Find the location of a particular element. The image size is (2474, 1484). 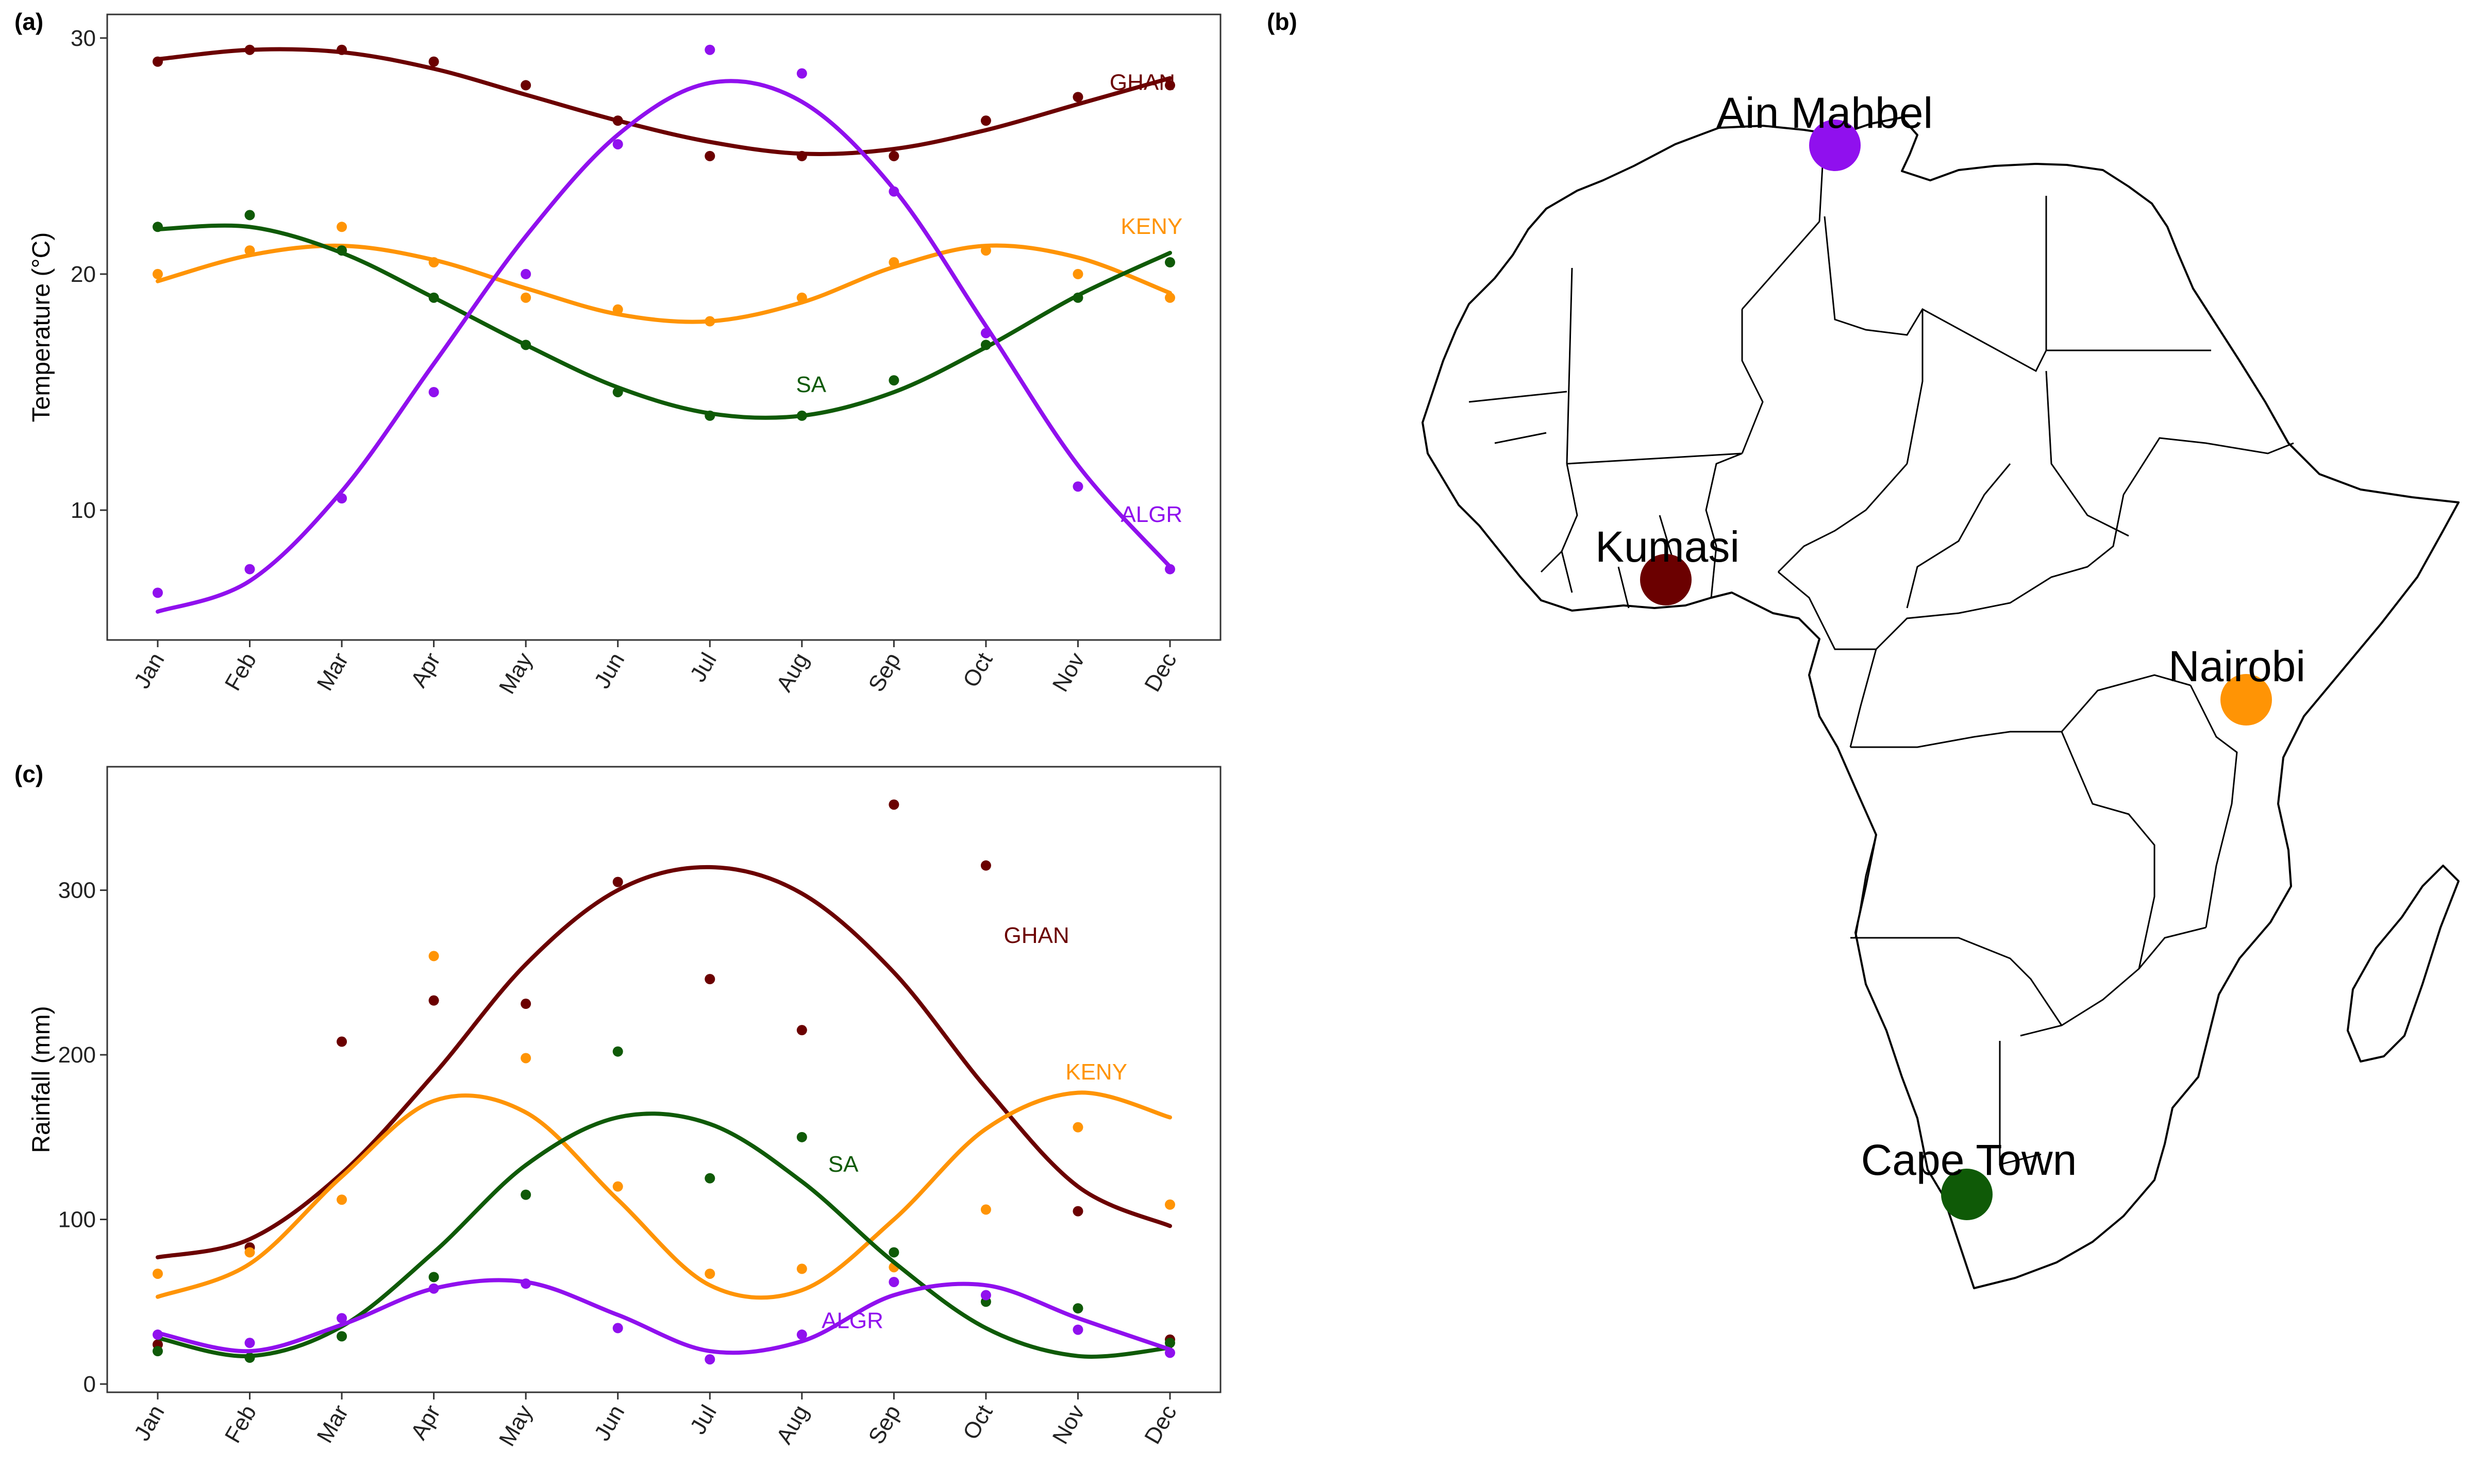

city-label-kumasi: Kumasi is located at coordinates (1667, 546).